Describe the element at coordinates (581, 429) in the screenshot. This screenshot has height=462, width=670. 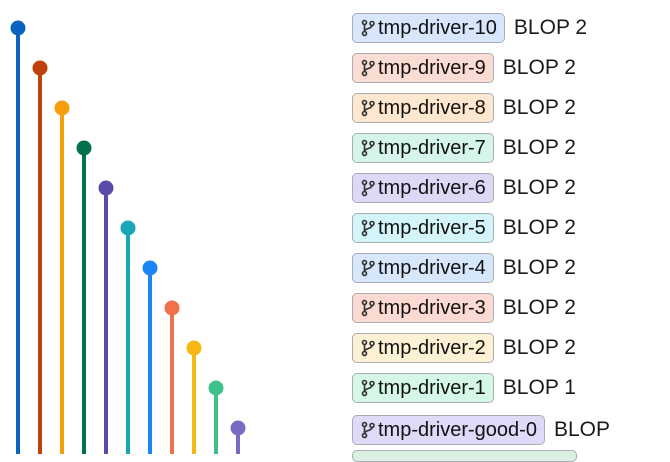
I see `commit-message: BLOP` at that location.